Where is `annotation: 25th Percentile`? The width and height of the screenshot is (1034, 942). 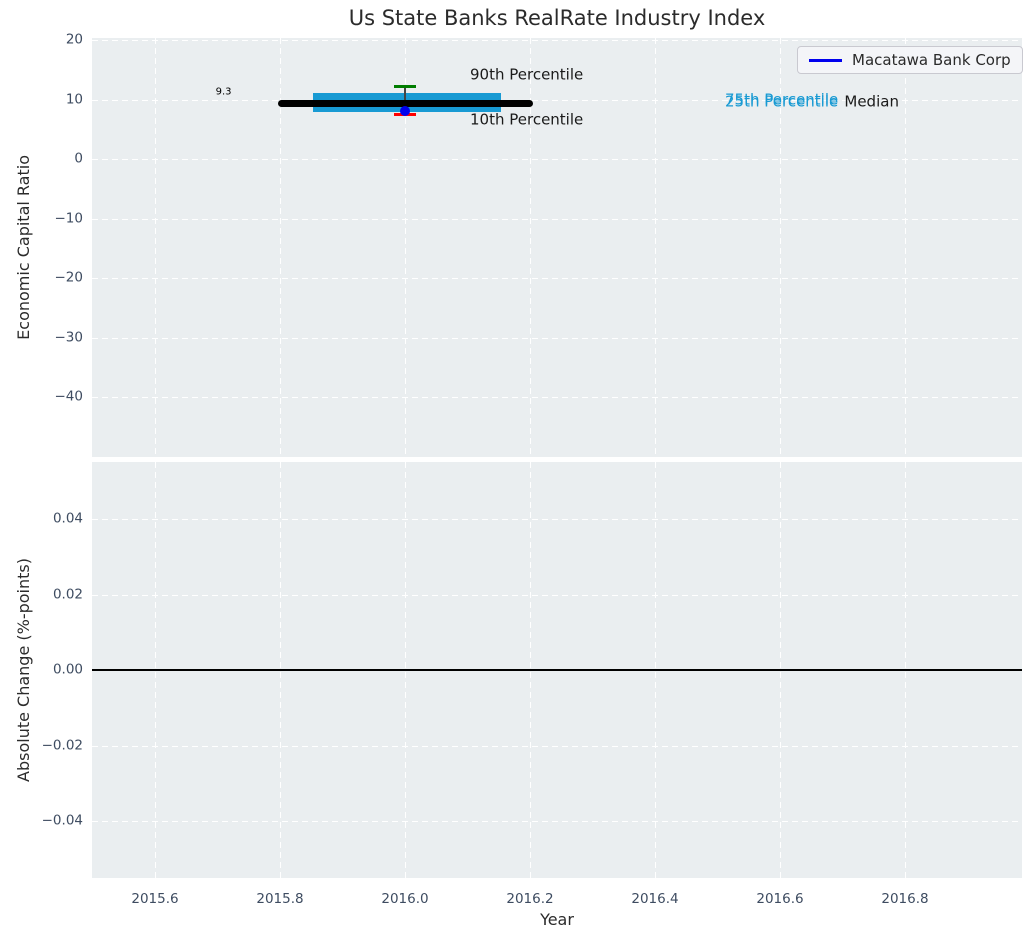 annotation: 25th Percentile is located at coordinates (782, 101).